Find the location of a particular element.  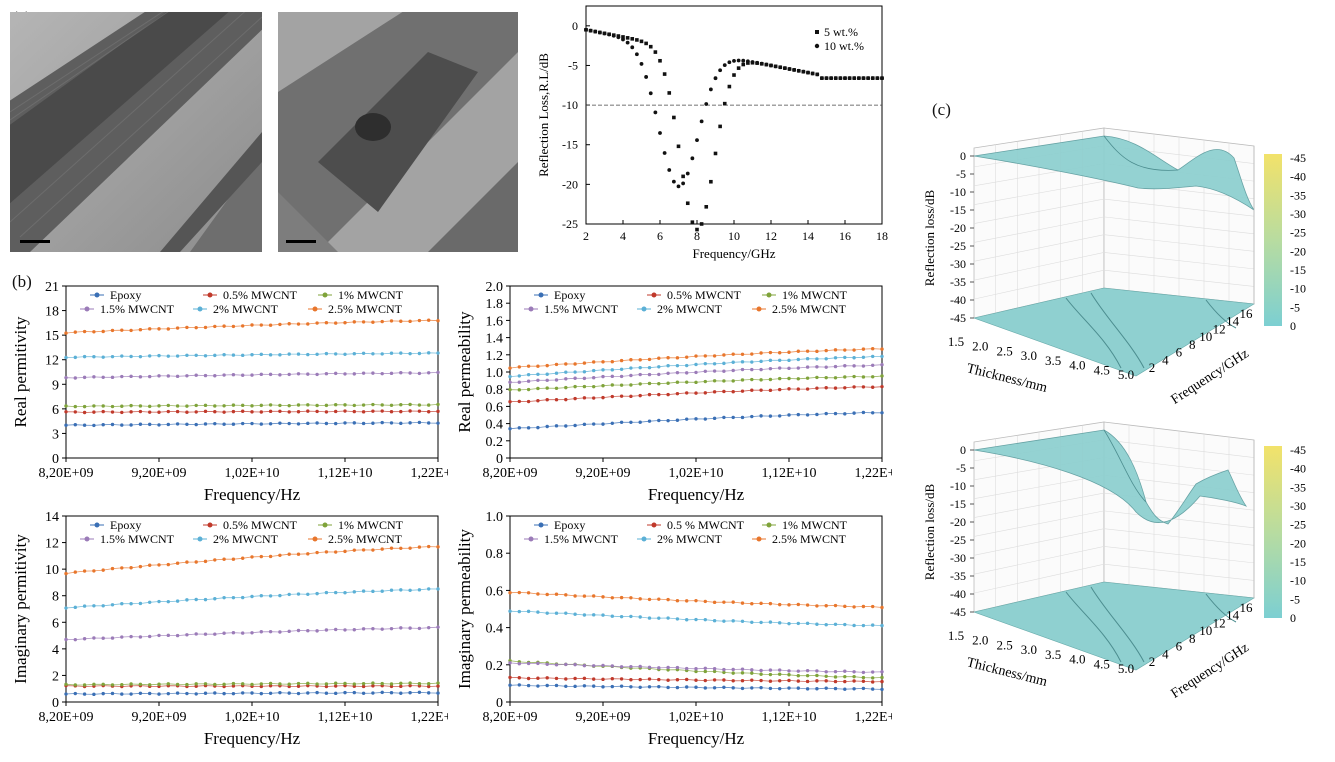

legend-entry: 0.5% MWCNT is located at coordinates (260, 525).